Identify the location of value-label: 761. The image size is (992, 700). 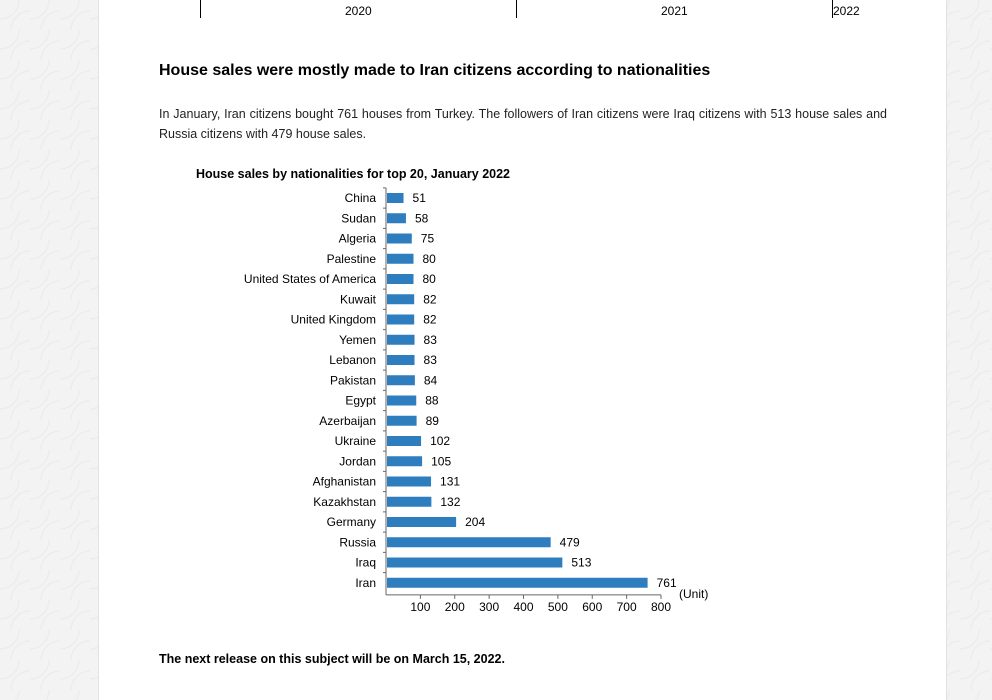
(667, 583).